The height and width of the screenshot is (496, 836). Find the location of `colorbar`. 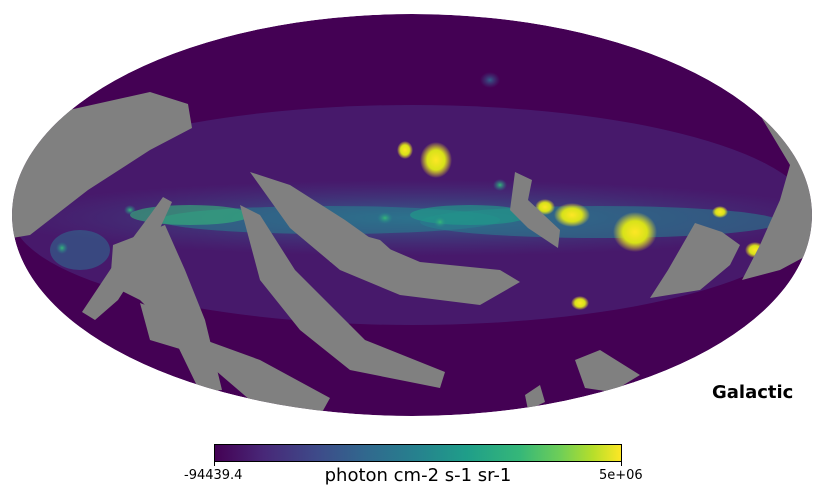

colorbar is located at coordinates (418, 453).